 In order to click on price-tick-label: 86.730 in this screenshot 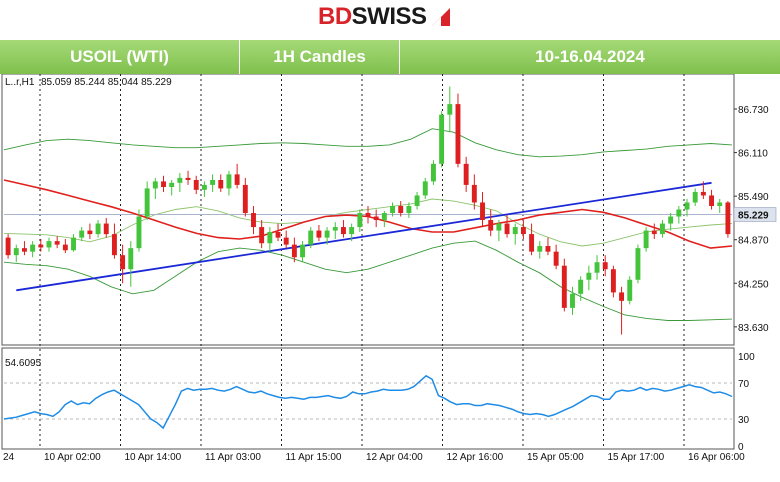, I will do `click(753, 110)`.